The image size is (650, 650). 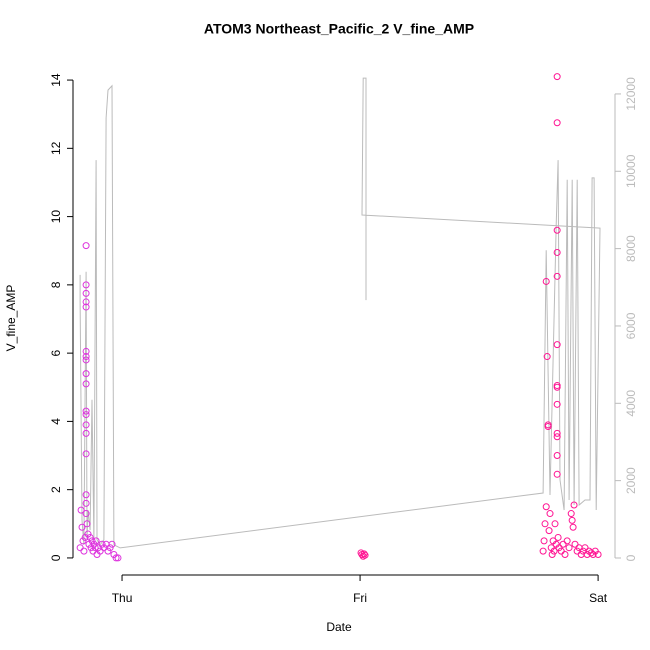 What do you see at coordinates (631, 248) in the screenshot?
I see `y2-tick-label: 8000` at bounding box center [631, 248].